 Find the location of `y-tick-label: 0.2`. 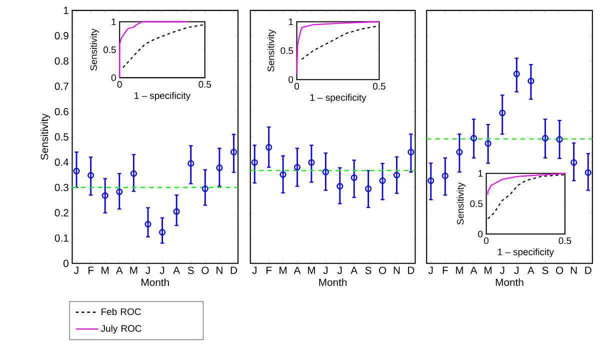

y-tick-label: 0.2 is located at coordinates (61, 212).